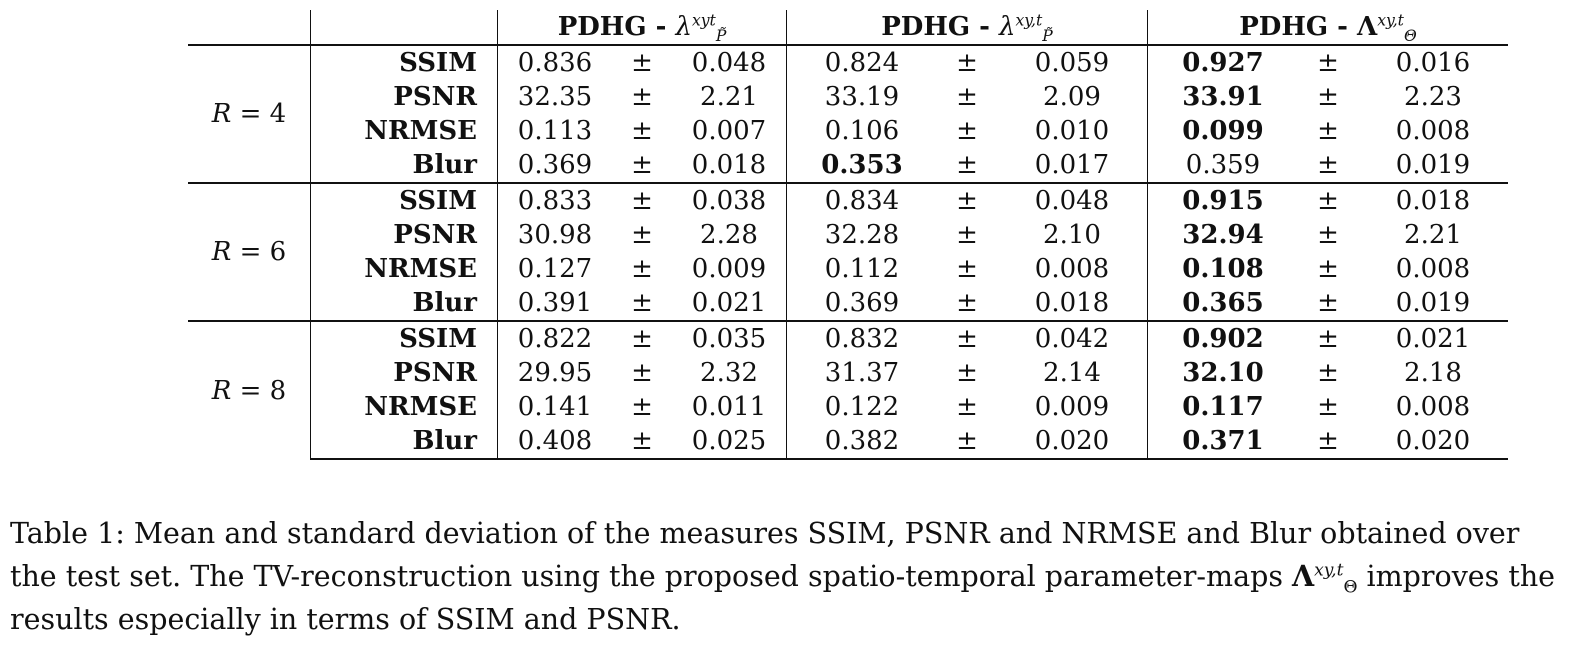 This screenshot has height=649, width=1574. What do you see at coordinates (404, 27) in the screenshot?
I see `header-empty-metric` at bounding box center [404, 27].